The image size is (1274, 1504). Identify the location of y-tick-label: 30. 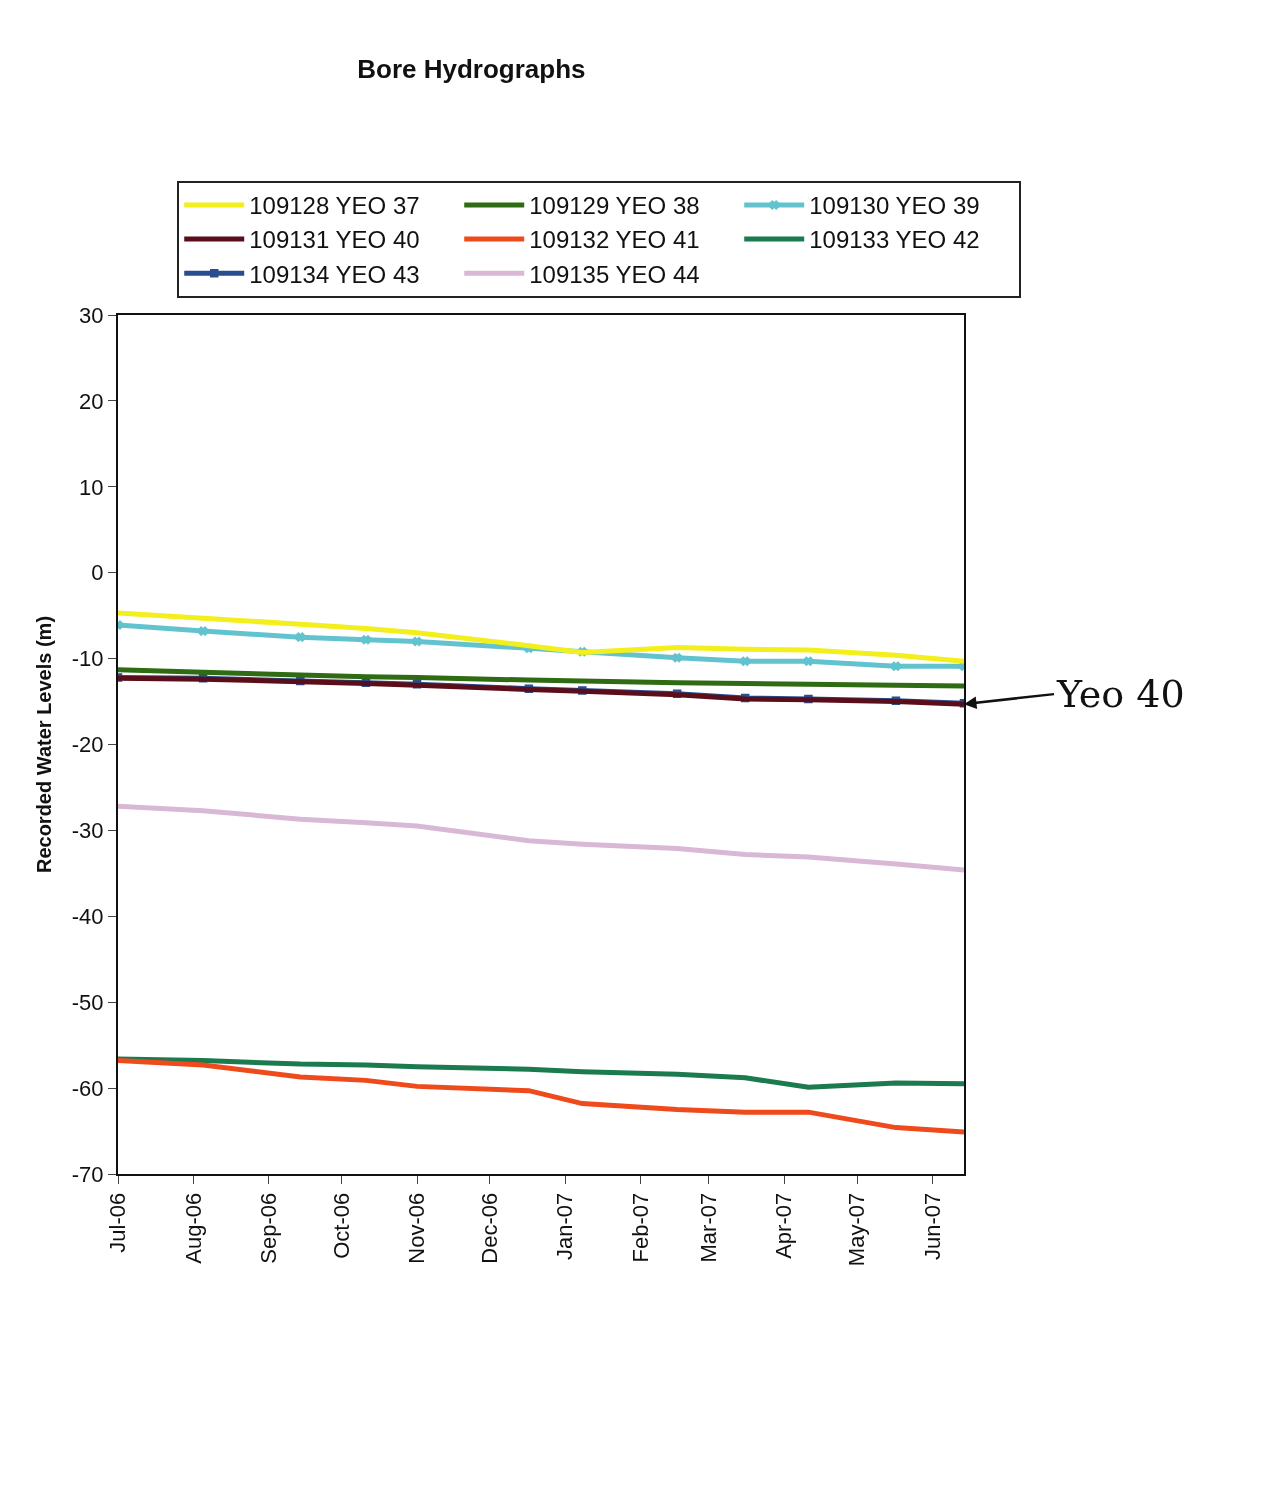
(91, 315).